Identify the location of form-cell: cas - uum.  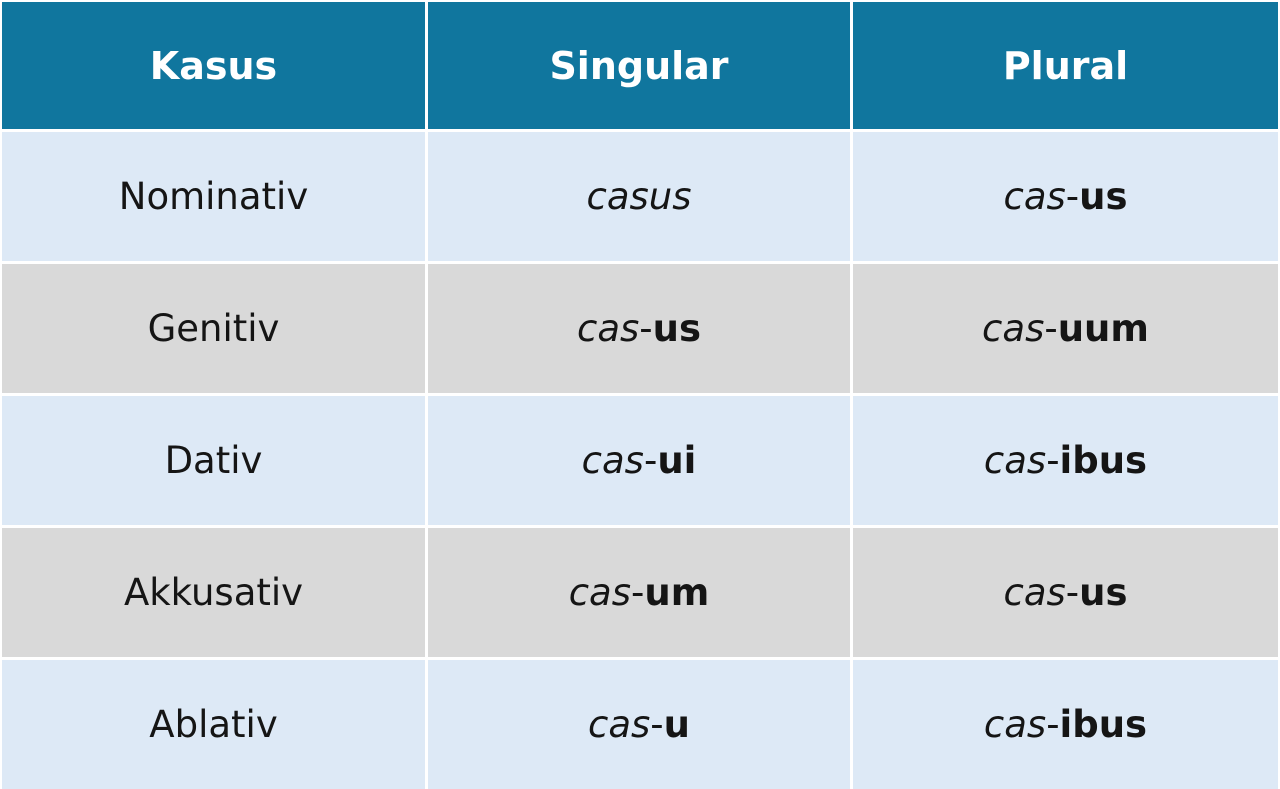
(1065, 328).